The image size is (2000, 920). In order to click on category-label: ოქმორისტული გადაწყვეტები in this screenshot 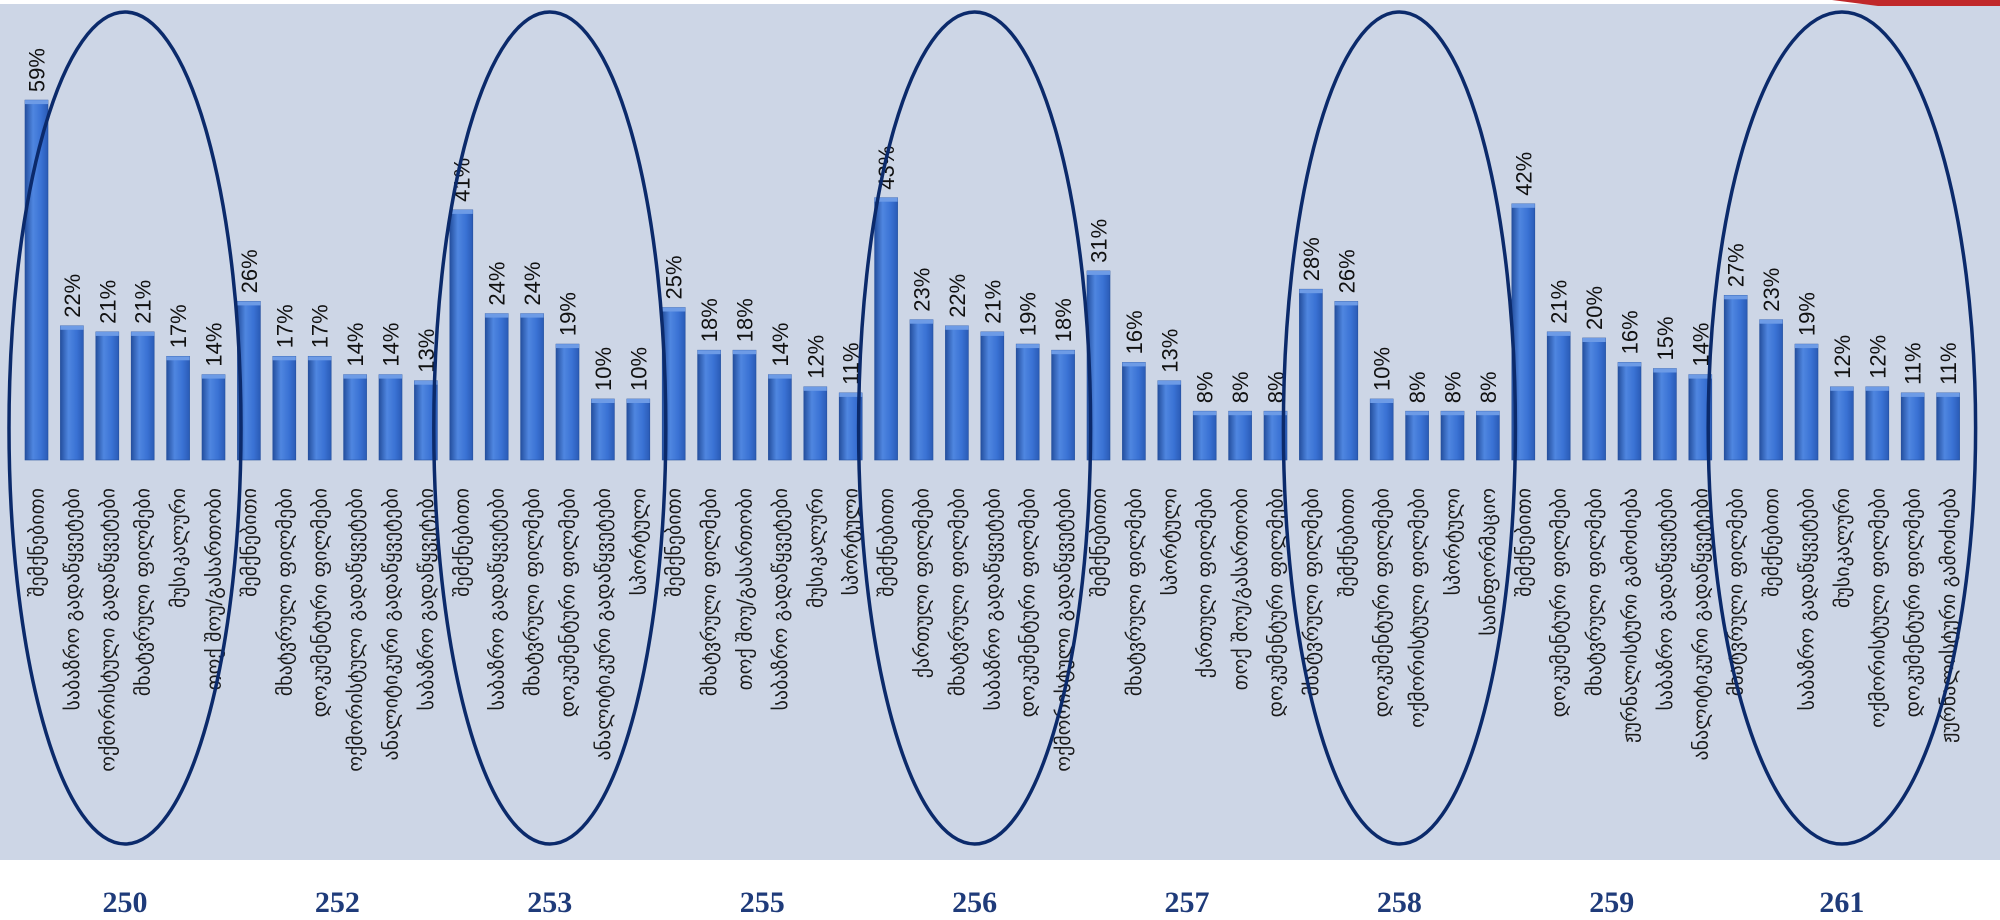, I will do `click(355, 630)`.